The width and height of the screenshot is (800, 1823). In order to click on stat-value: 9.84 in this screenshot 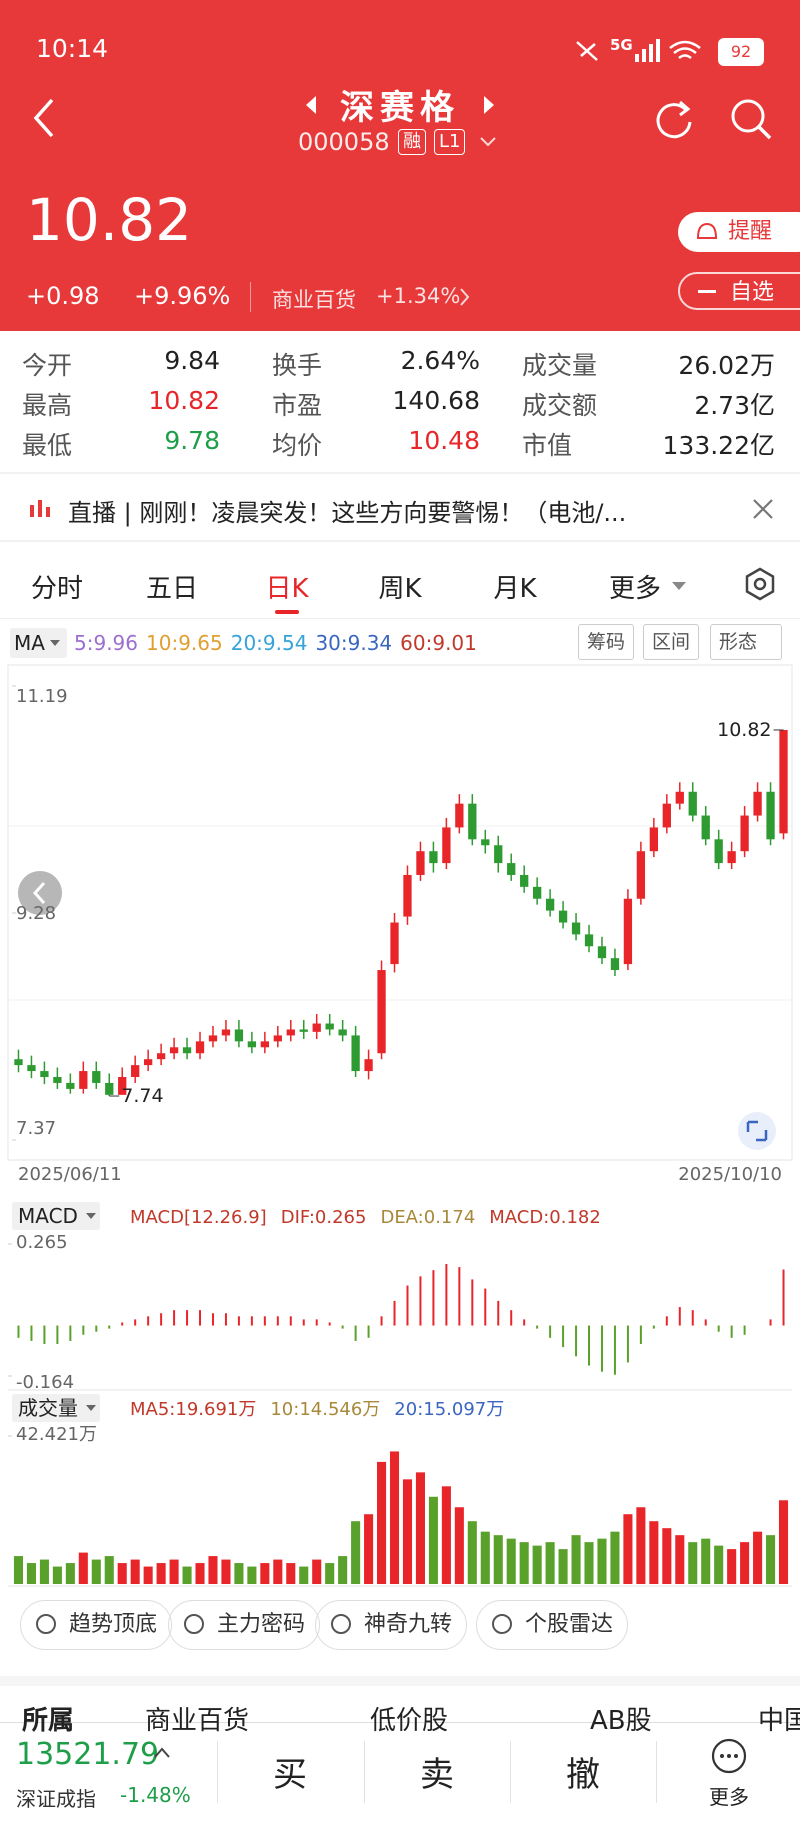, I will do `click(192, 360)`.